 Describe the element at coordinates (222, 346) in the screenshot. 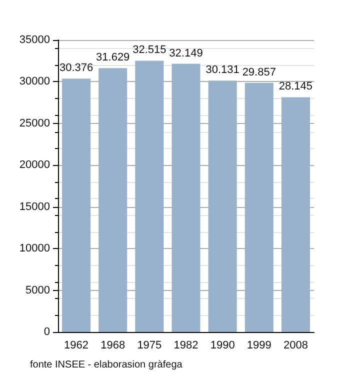

I see `x-tick-label: 1990` at that location.